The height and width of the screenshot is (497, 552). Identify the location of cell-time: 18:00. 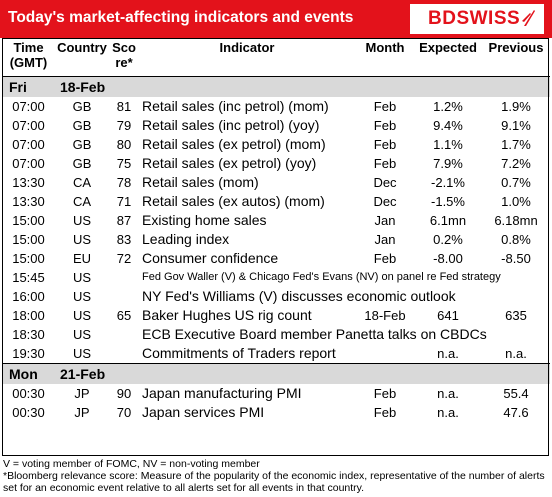
(28, 315).